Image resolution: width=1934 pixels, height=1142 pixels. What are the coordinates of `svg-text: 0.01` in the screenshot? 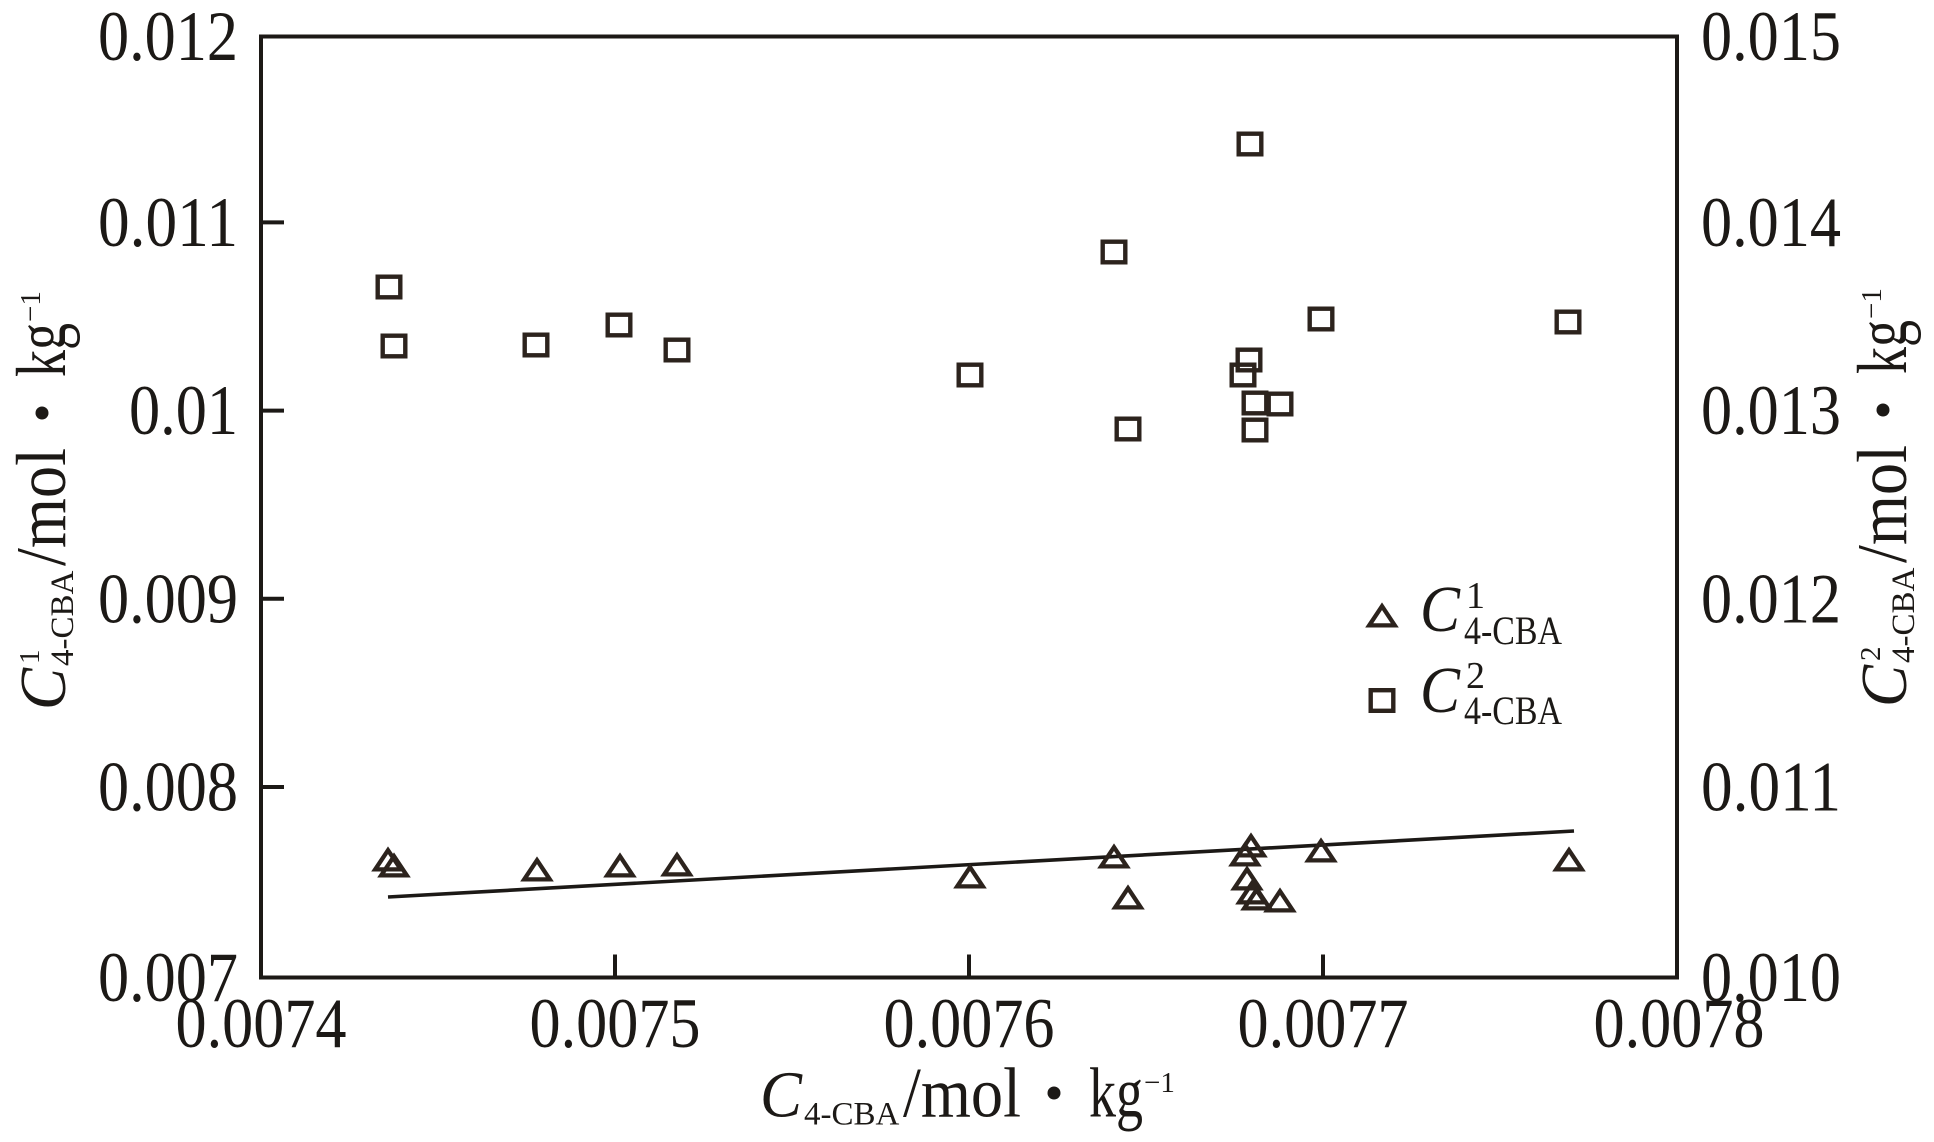 It's located at (183, 411).